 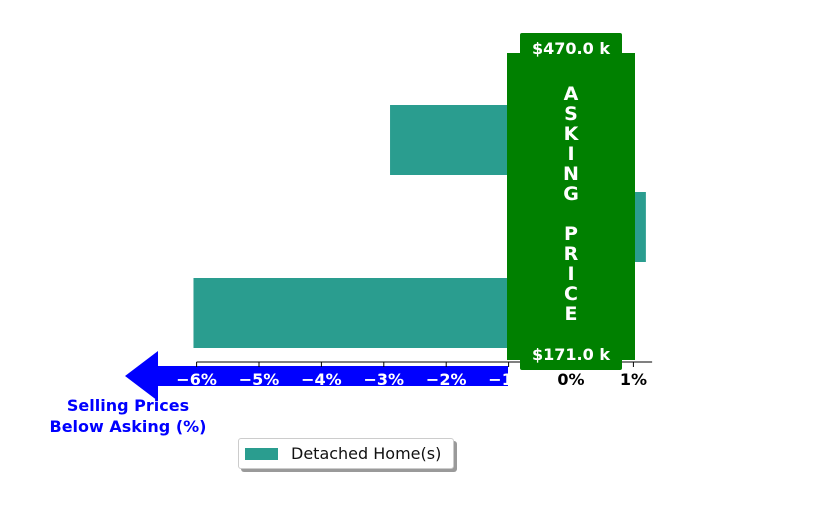 What do you see at coordinates (366, 453) in the screenshot?
I see `legend-label: Detached Home(s)` at bounding box center [366, 453].